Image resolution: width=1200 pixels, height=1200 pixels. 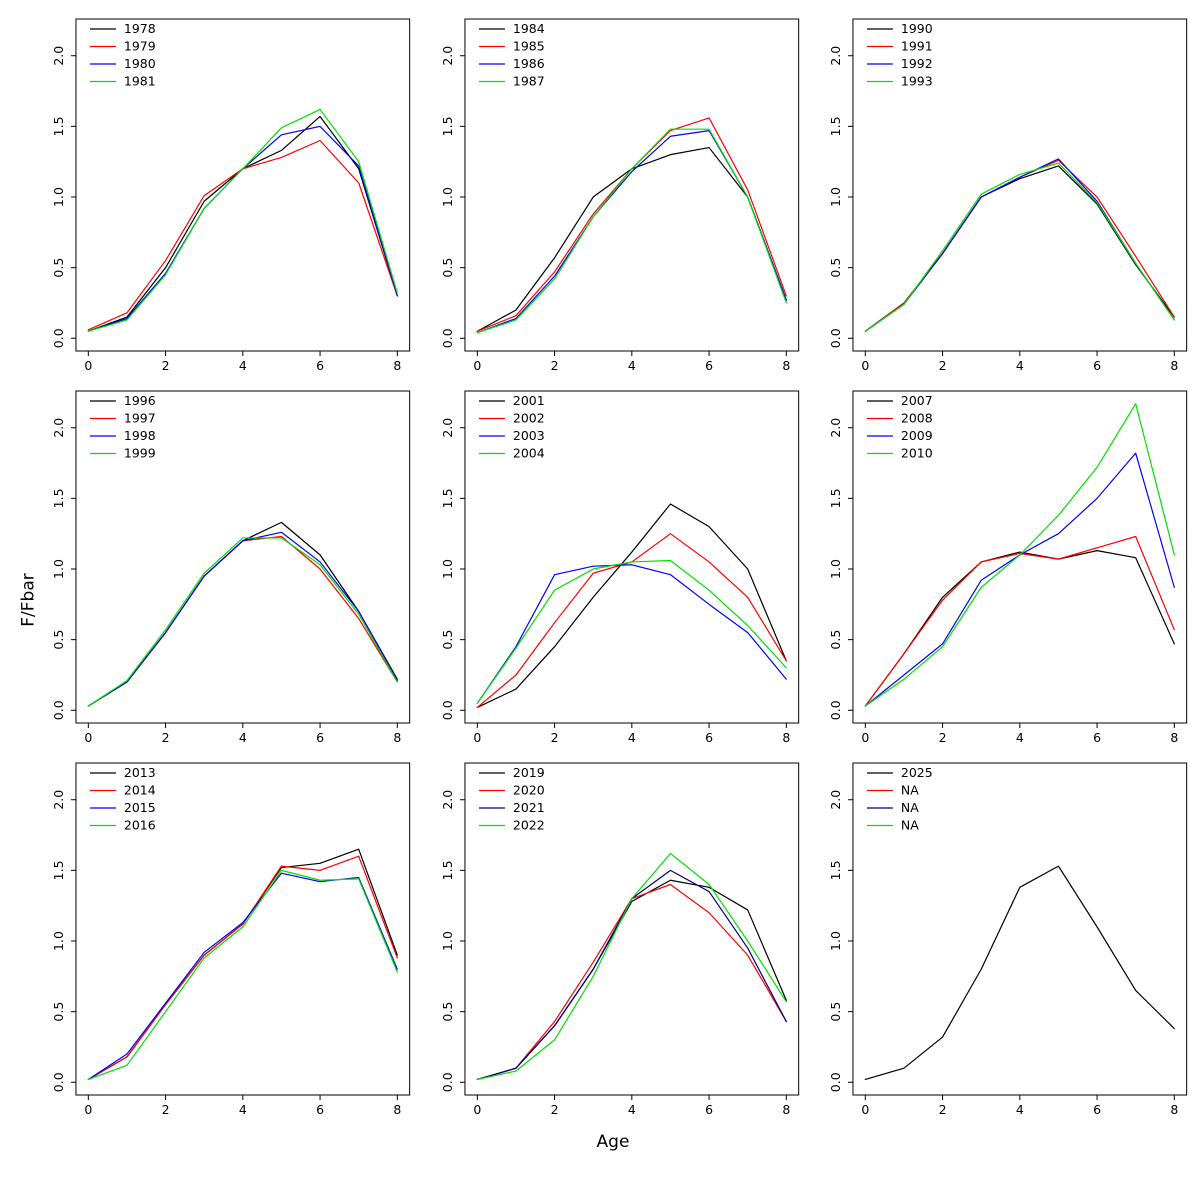 I want to click on svg-text: 2020, so click(x=529, y=789).